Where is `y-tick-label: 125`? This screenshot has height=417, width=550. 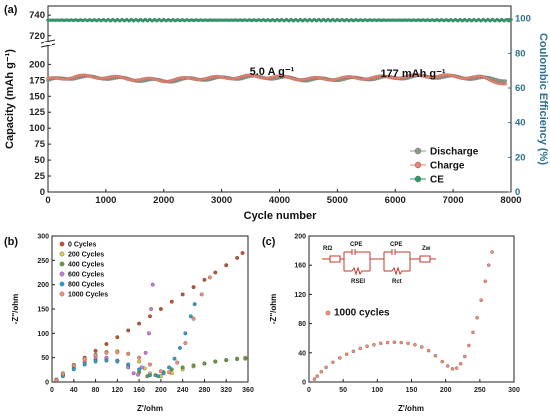 y-tick-label: 125 is located at coordinates (37, 112).